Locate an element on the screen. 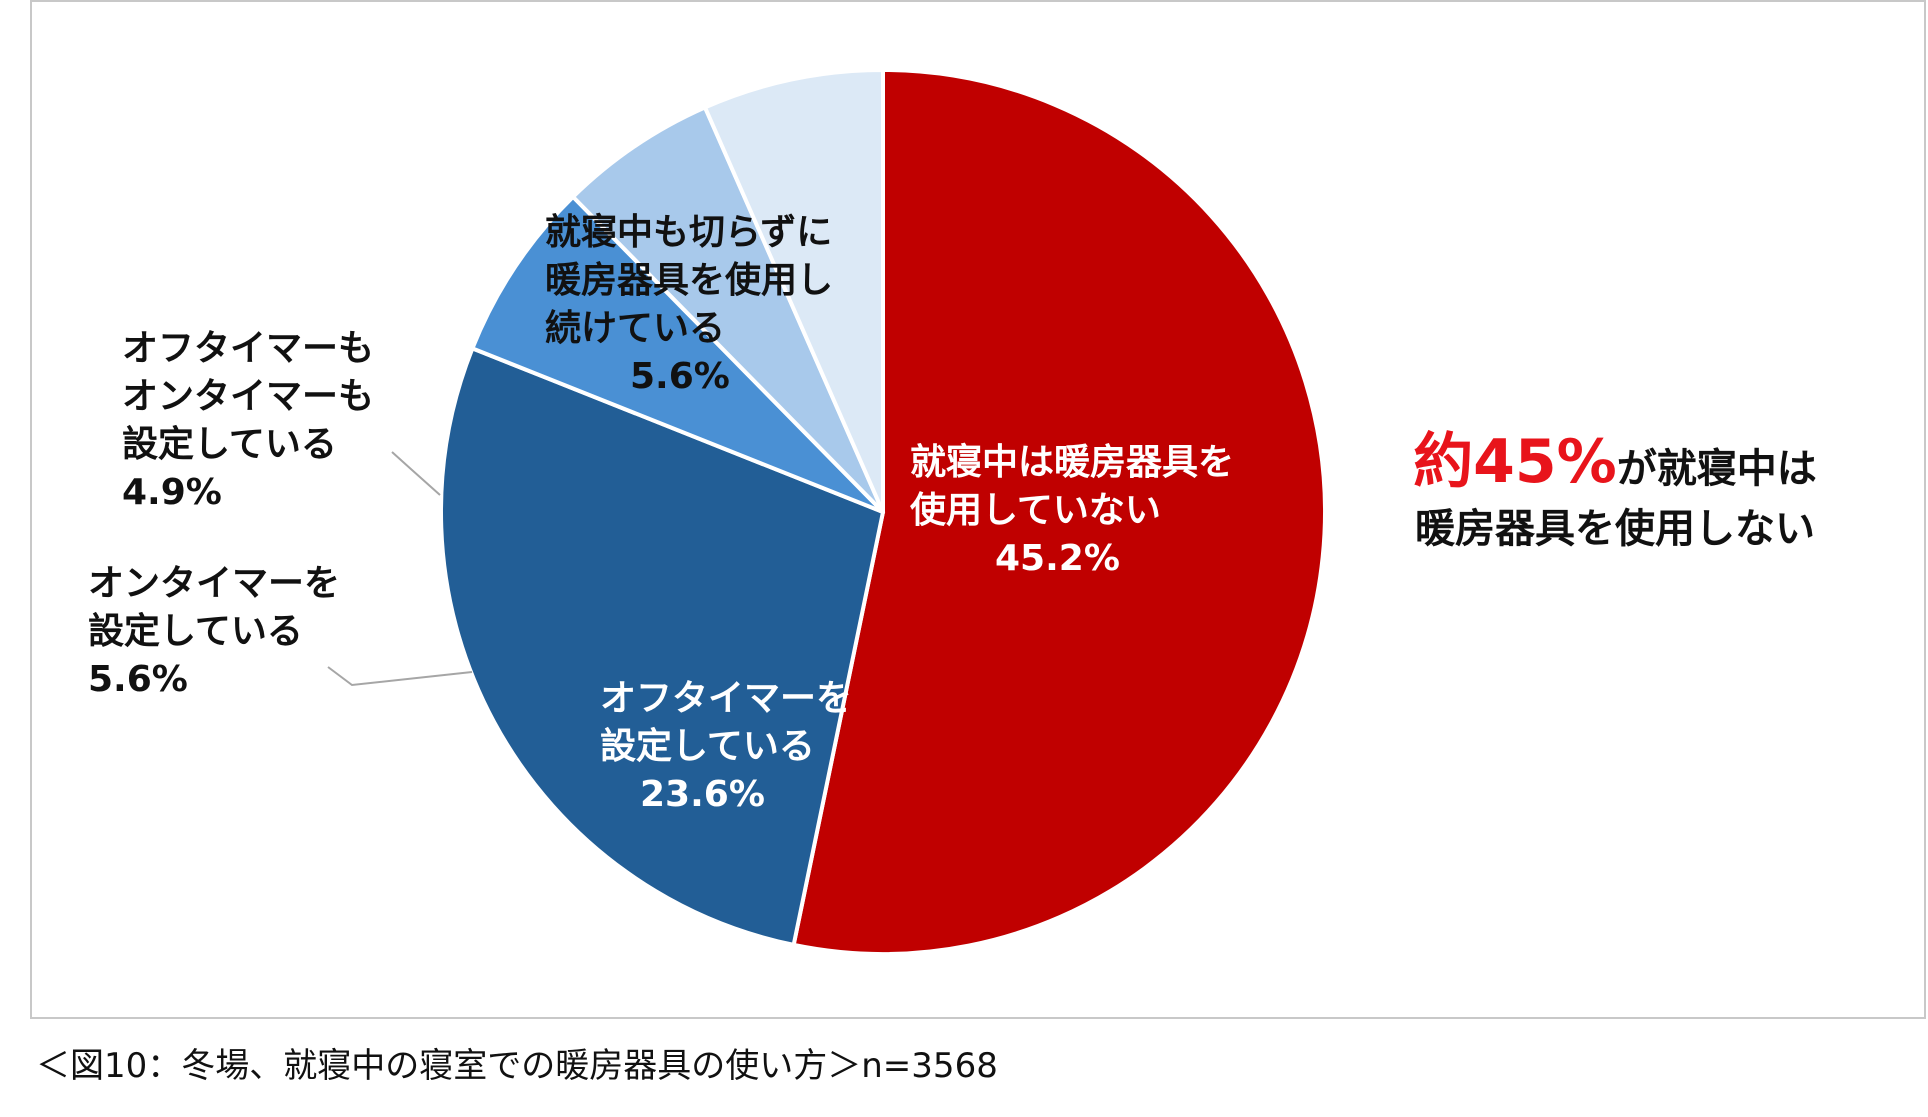 The height and width of the screenshot is (1117, 1928). slice-label-on-timer: オンタイマーを 設定している 5.6% is located at coordinates (214, 632).